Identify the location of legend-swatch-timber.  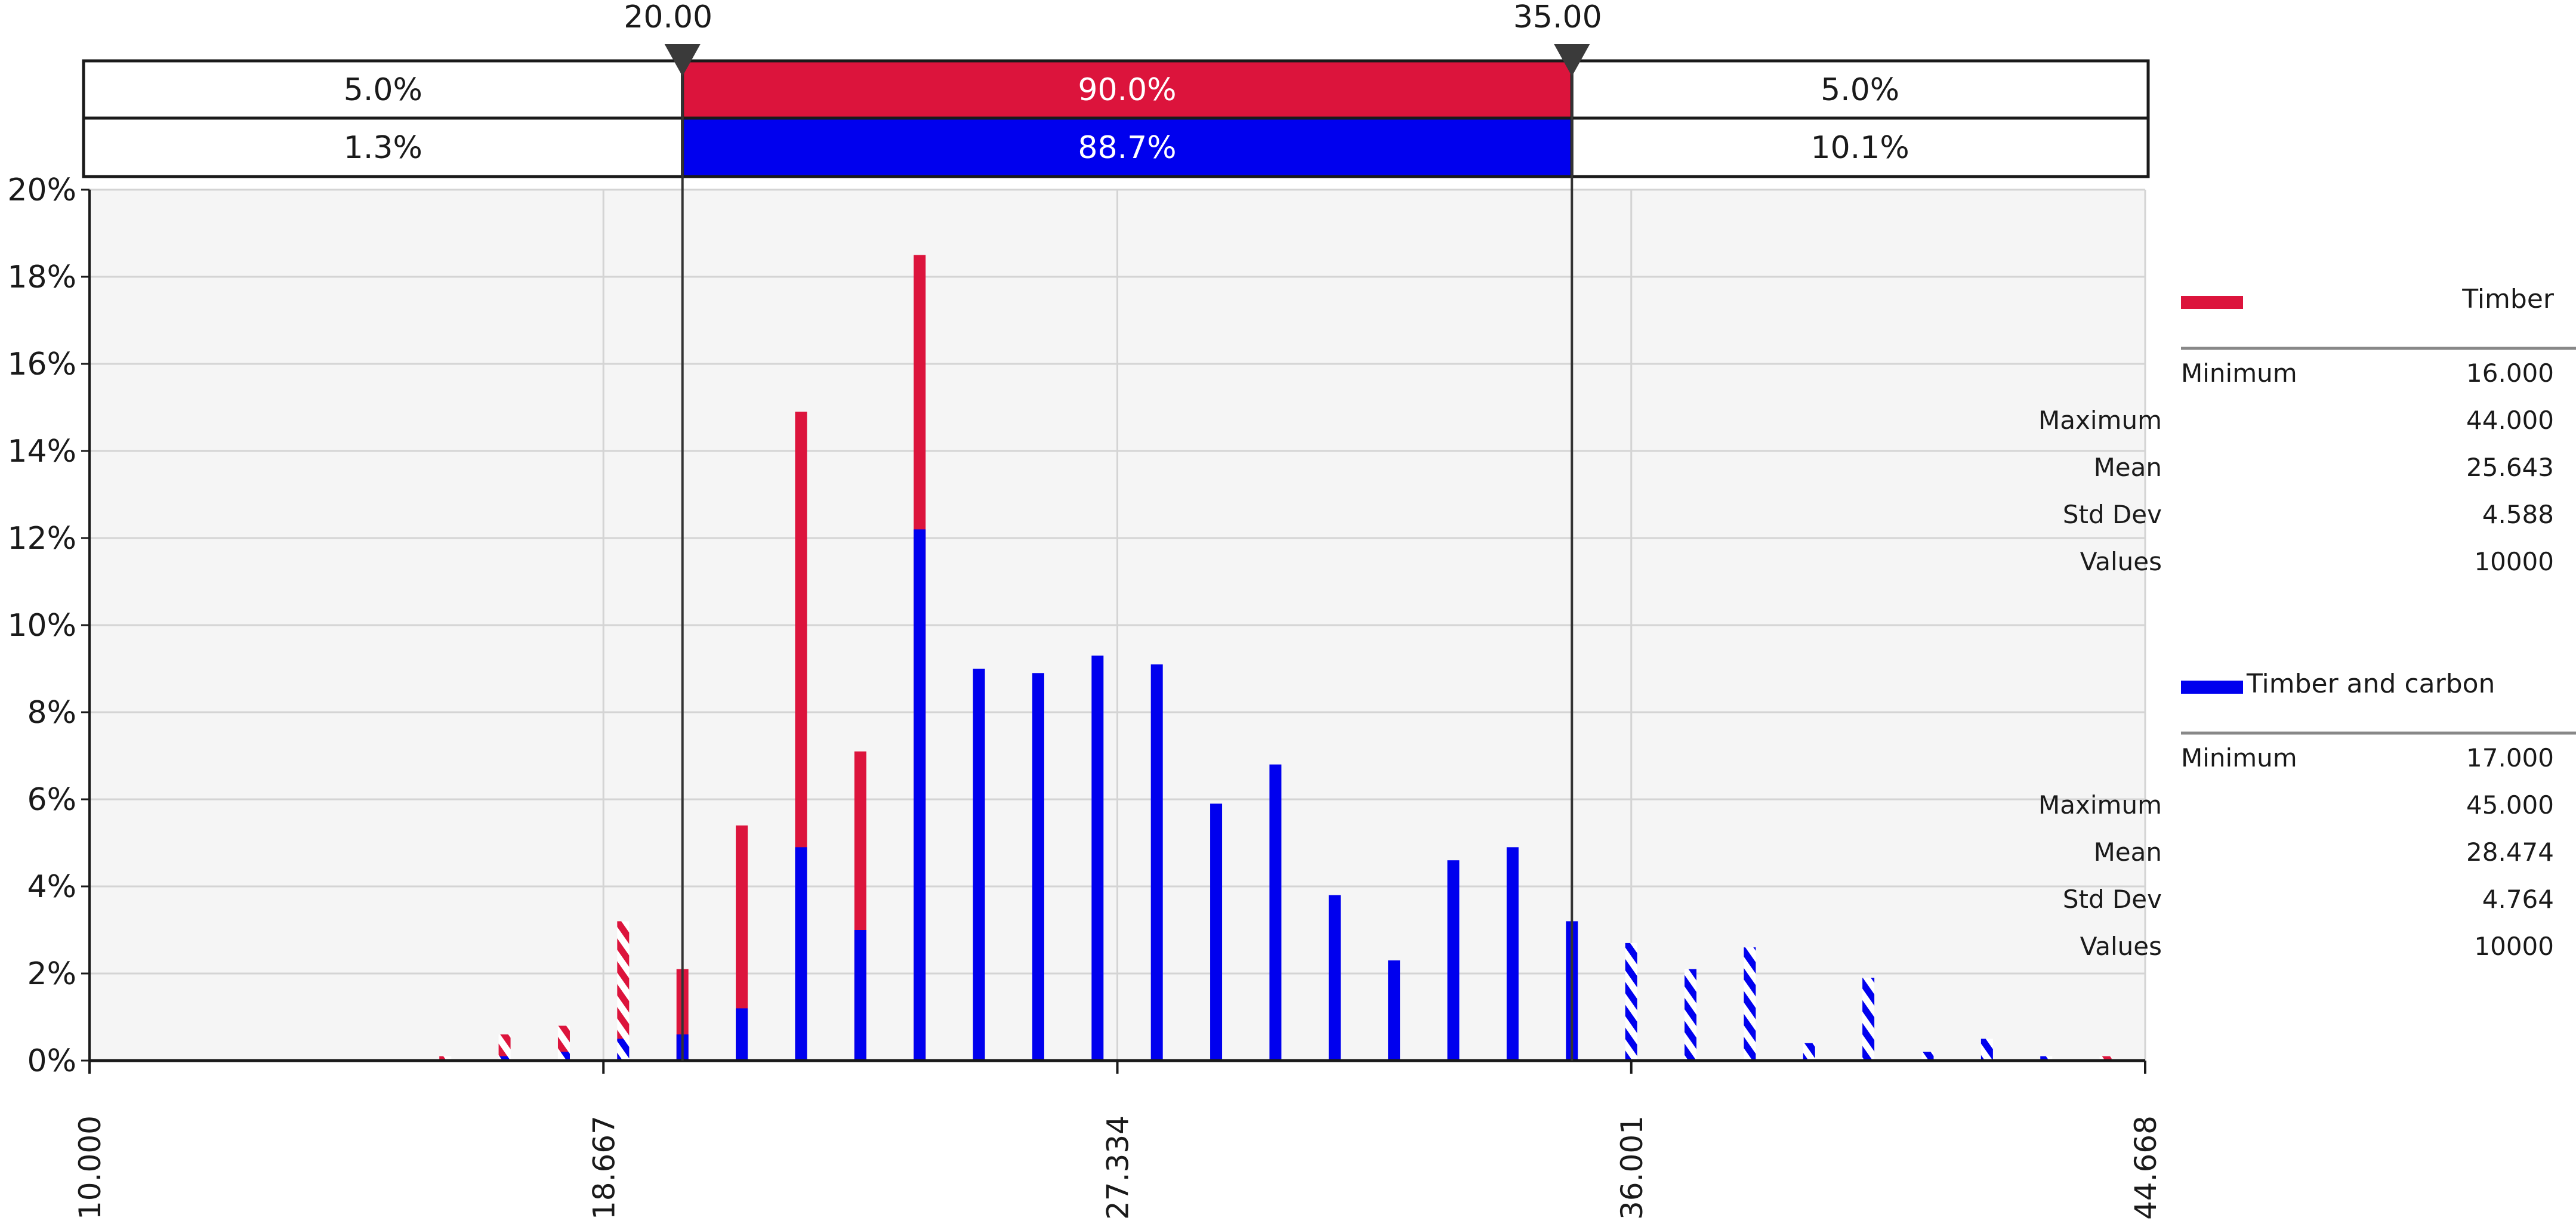
(2212, 302).